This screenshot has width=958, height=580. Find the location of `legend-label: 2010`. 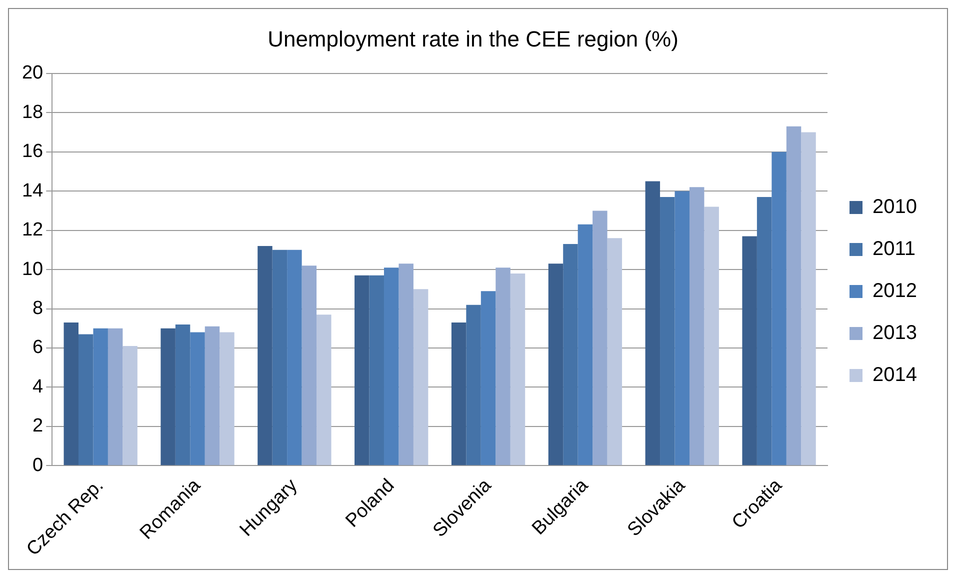

legend-label: 2010 is located at coordinates (895, 207).